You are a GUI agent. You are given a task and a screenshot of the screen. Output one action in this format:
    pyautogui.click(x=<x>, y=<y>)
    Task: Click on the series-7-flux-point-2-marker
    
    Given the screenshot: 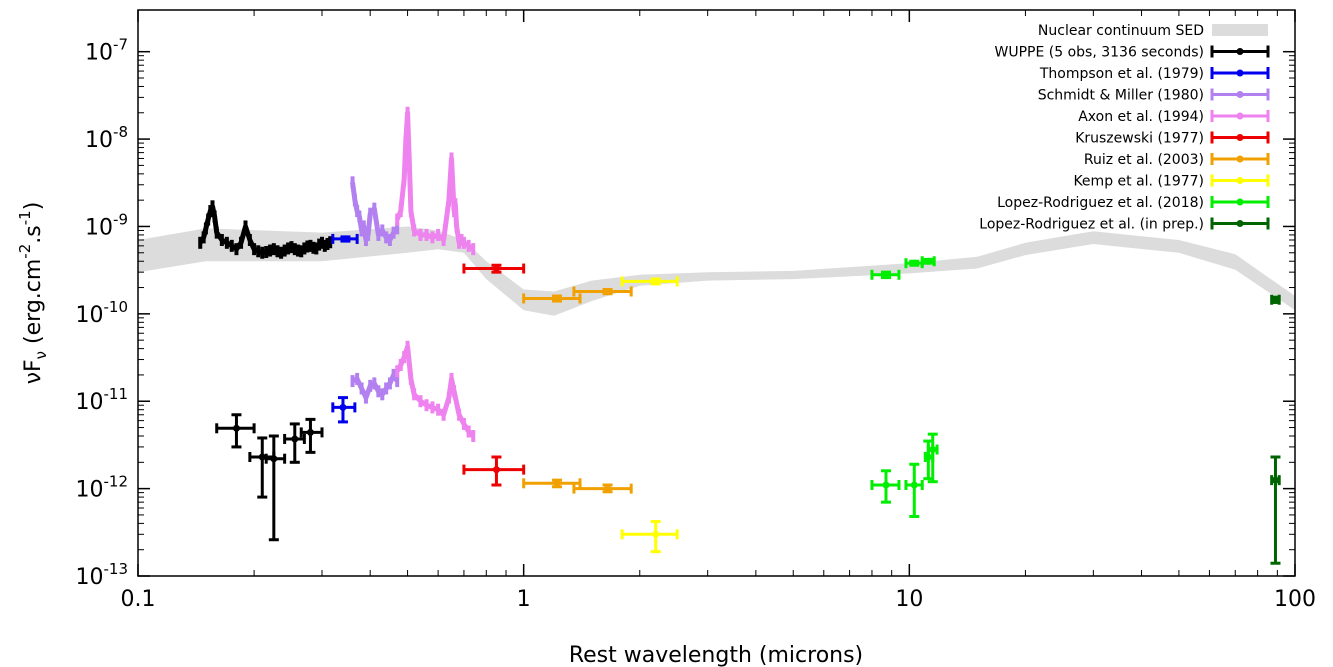 What is the action you would take?
    pyautogui.click(x=928, y=261)
    